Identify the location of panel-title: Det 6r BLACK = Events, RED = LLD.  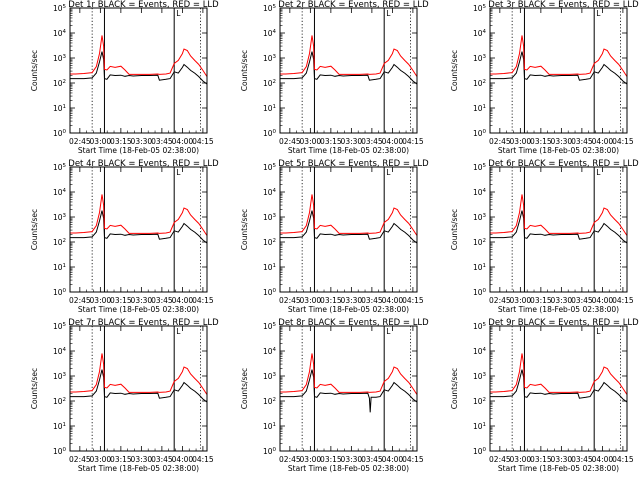
(563, 164).